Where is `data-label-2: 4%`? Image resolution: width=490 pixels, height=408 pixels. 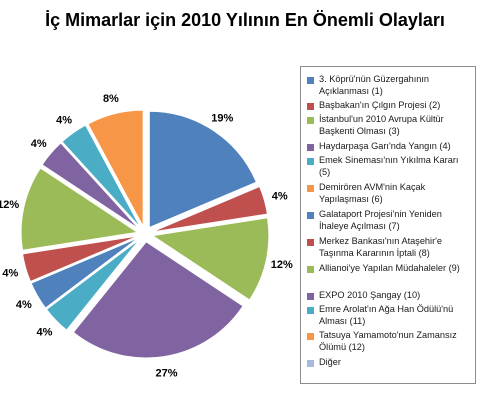 data-label-2: 4% is located at coordinates (280, 197).